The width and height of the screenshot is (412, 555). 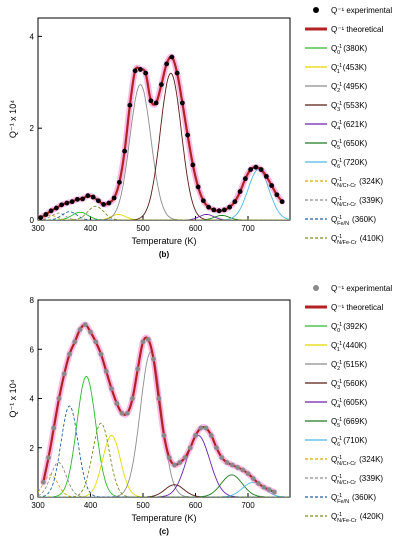 I want to click on x-tick-label: 300, so click(x=38, y=228).